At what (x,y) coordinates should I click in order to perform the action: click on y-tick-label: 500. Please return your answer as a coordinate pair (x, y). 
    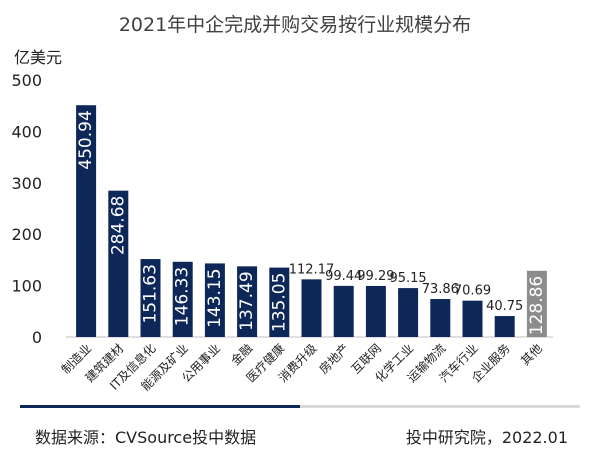
    Looking at the image, I should click on (26, 80).